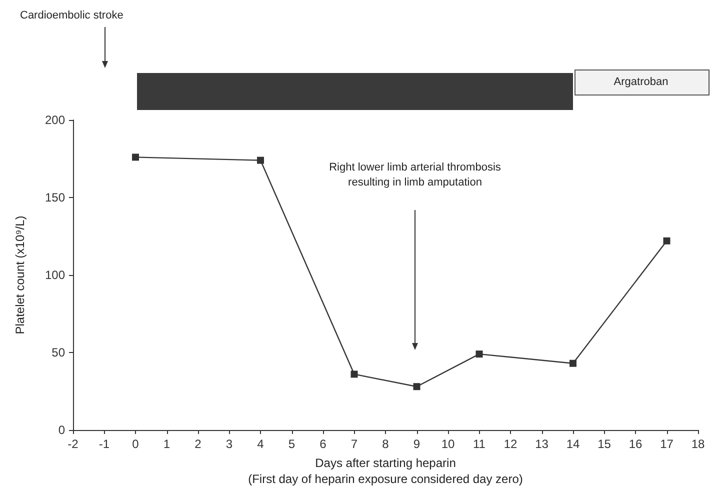 This screenshot has width=710, height=495. I want to click on x-tick-label: 7, so click(354, 444).